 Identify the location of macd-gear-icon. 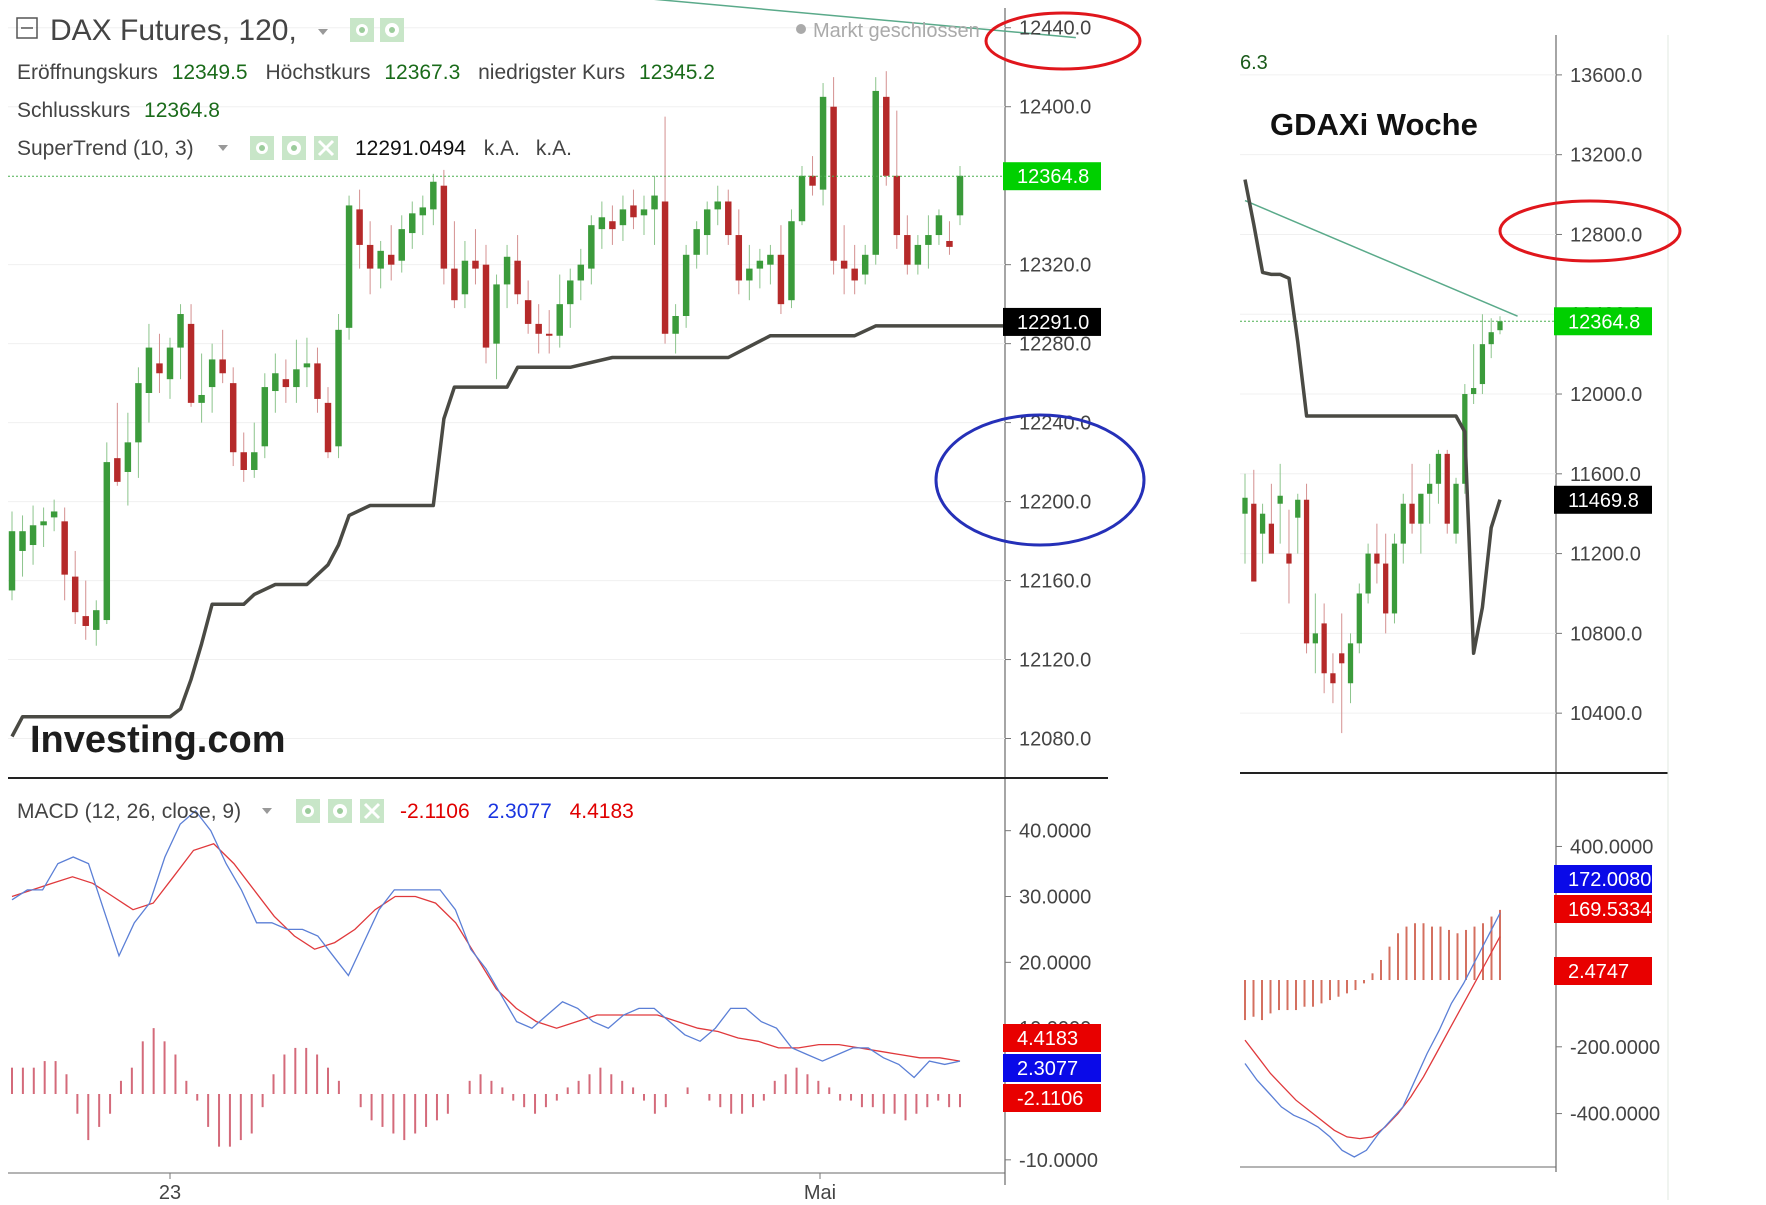
(340, 811).